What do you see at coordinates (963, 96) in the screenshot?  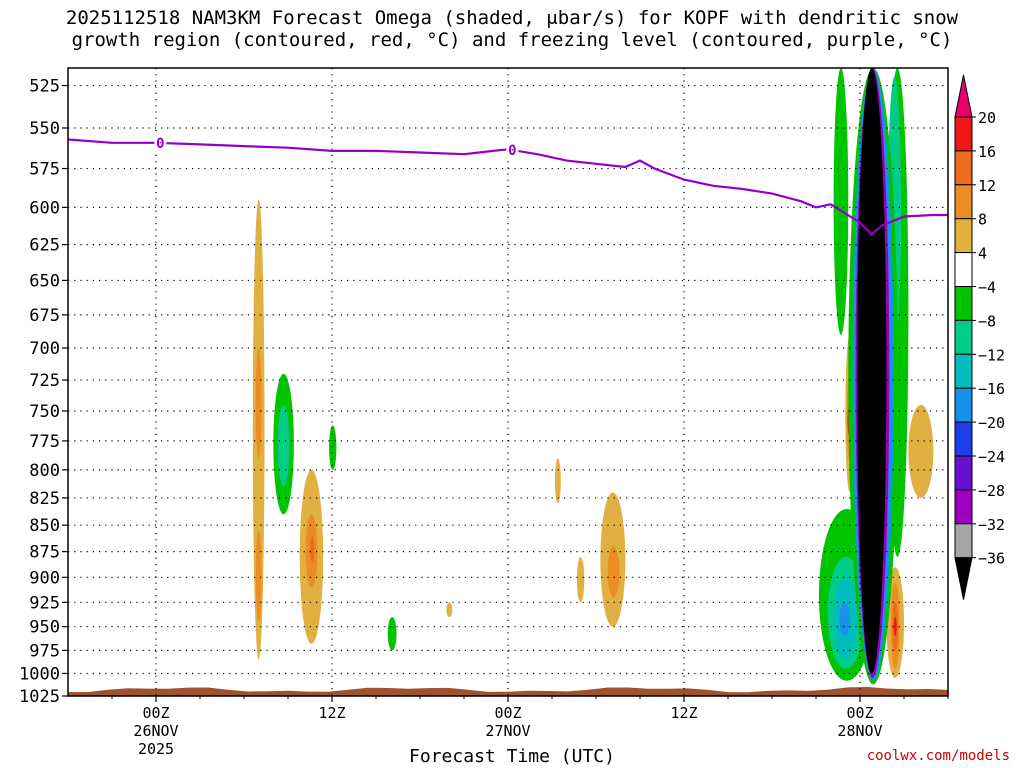 I see `colorbar-top-triangle` at bounding box center [963, 96].